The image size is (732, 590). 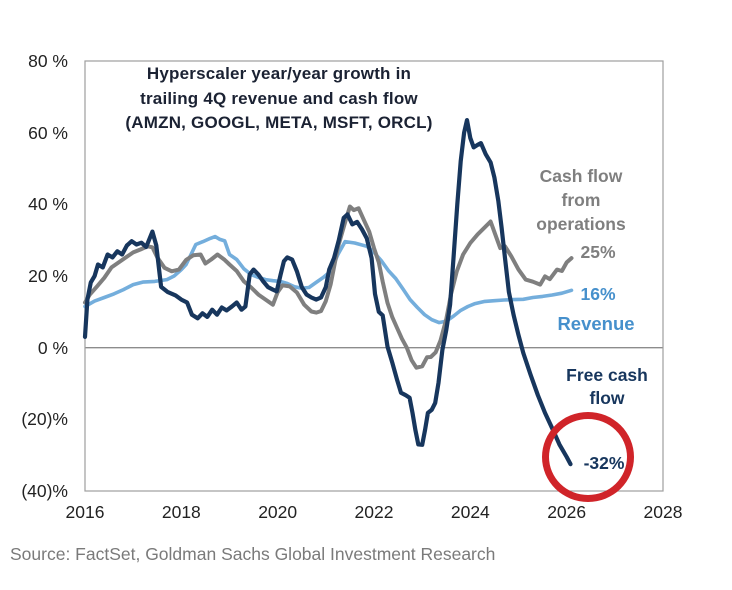 I want to click on revenue-end-value: 16%, so click(x=598, y=294).